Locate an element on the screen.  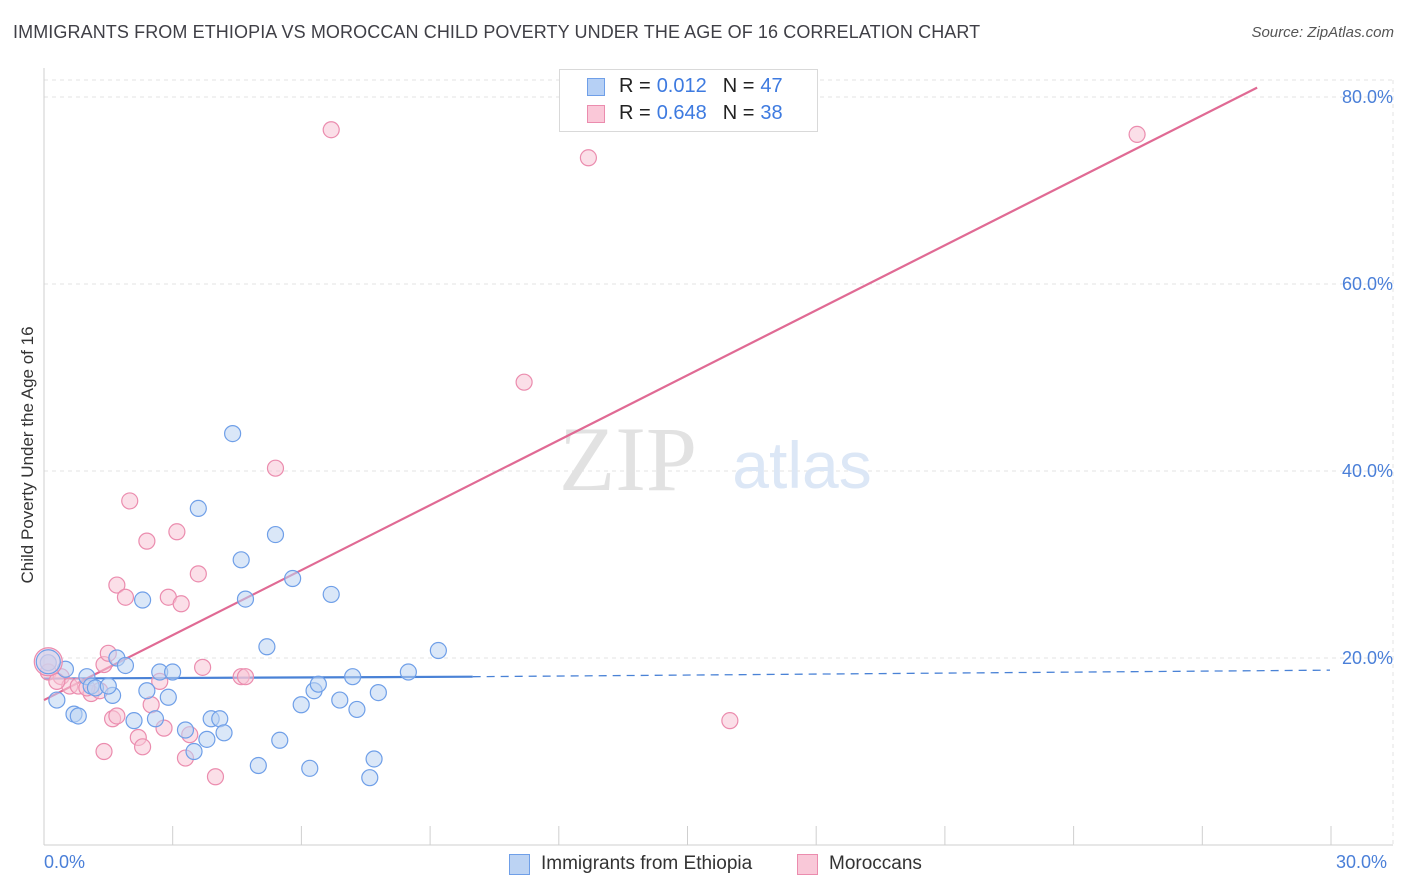
y-tick-label: 40.0% is located at coordinates (1367, 471).